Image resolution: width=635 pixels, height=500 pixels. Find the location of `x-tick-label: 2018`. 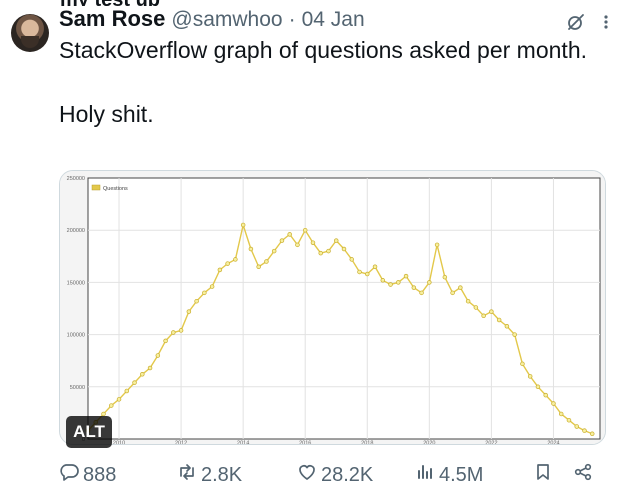

x-tick-label: 2018 is located at coordinates (367, 443).